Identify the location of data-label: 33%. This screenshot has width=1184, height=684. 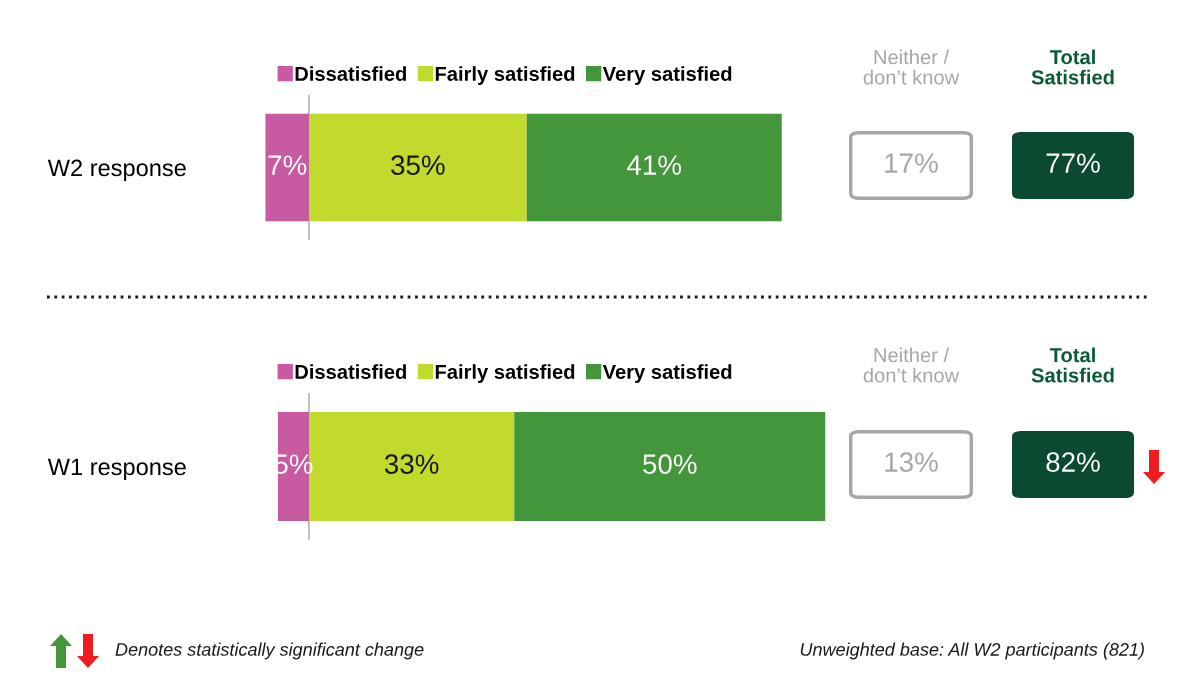
(411, 464).